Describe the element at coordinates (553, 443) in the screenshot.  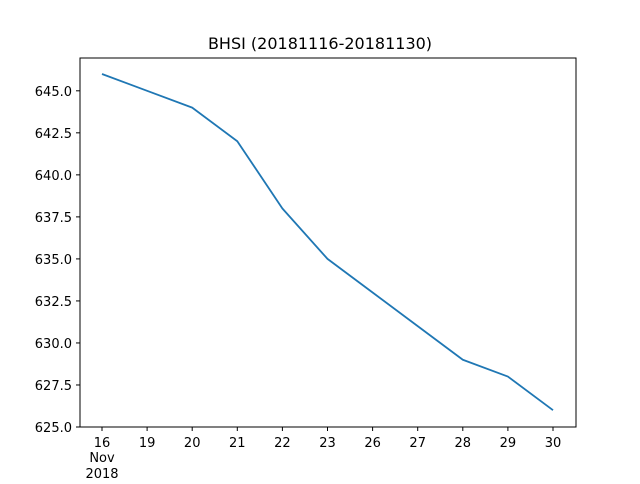
I see `x-tick-label: 30` at that location.